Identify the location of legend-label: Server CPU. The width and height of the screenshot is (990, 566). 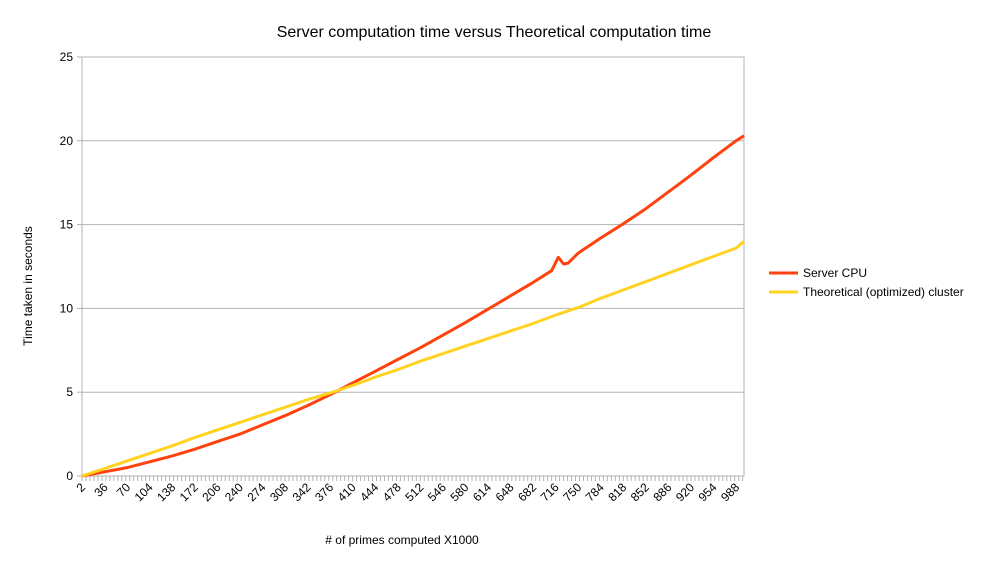
(835, 273).